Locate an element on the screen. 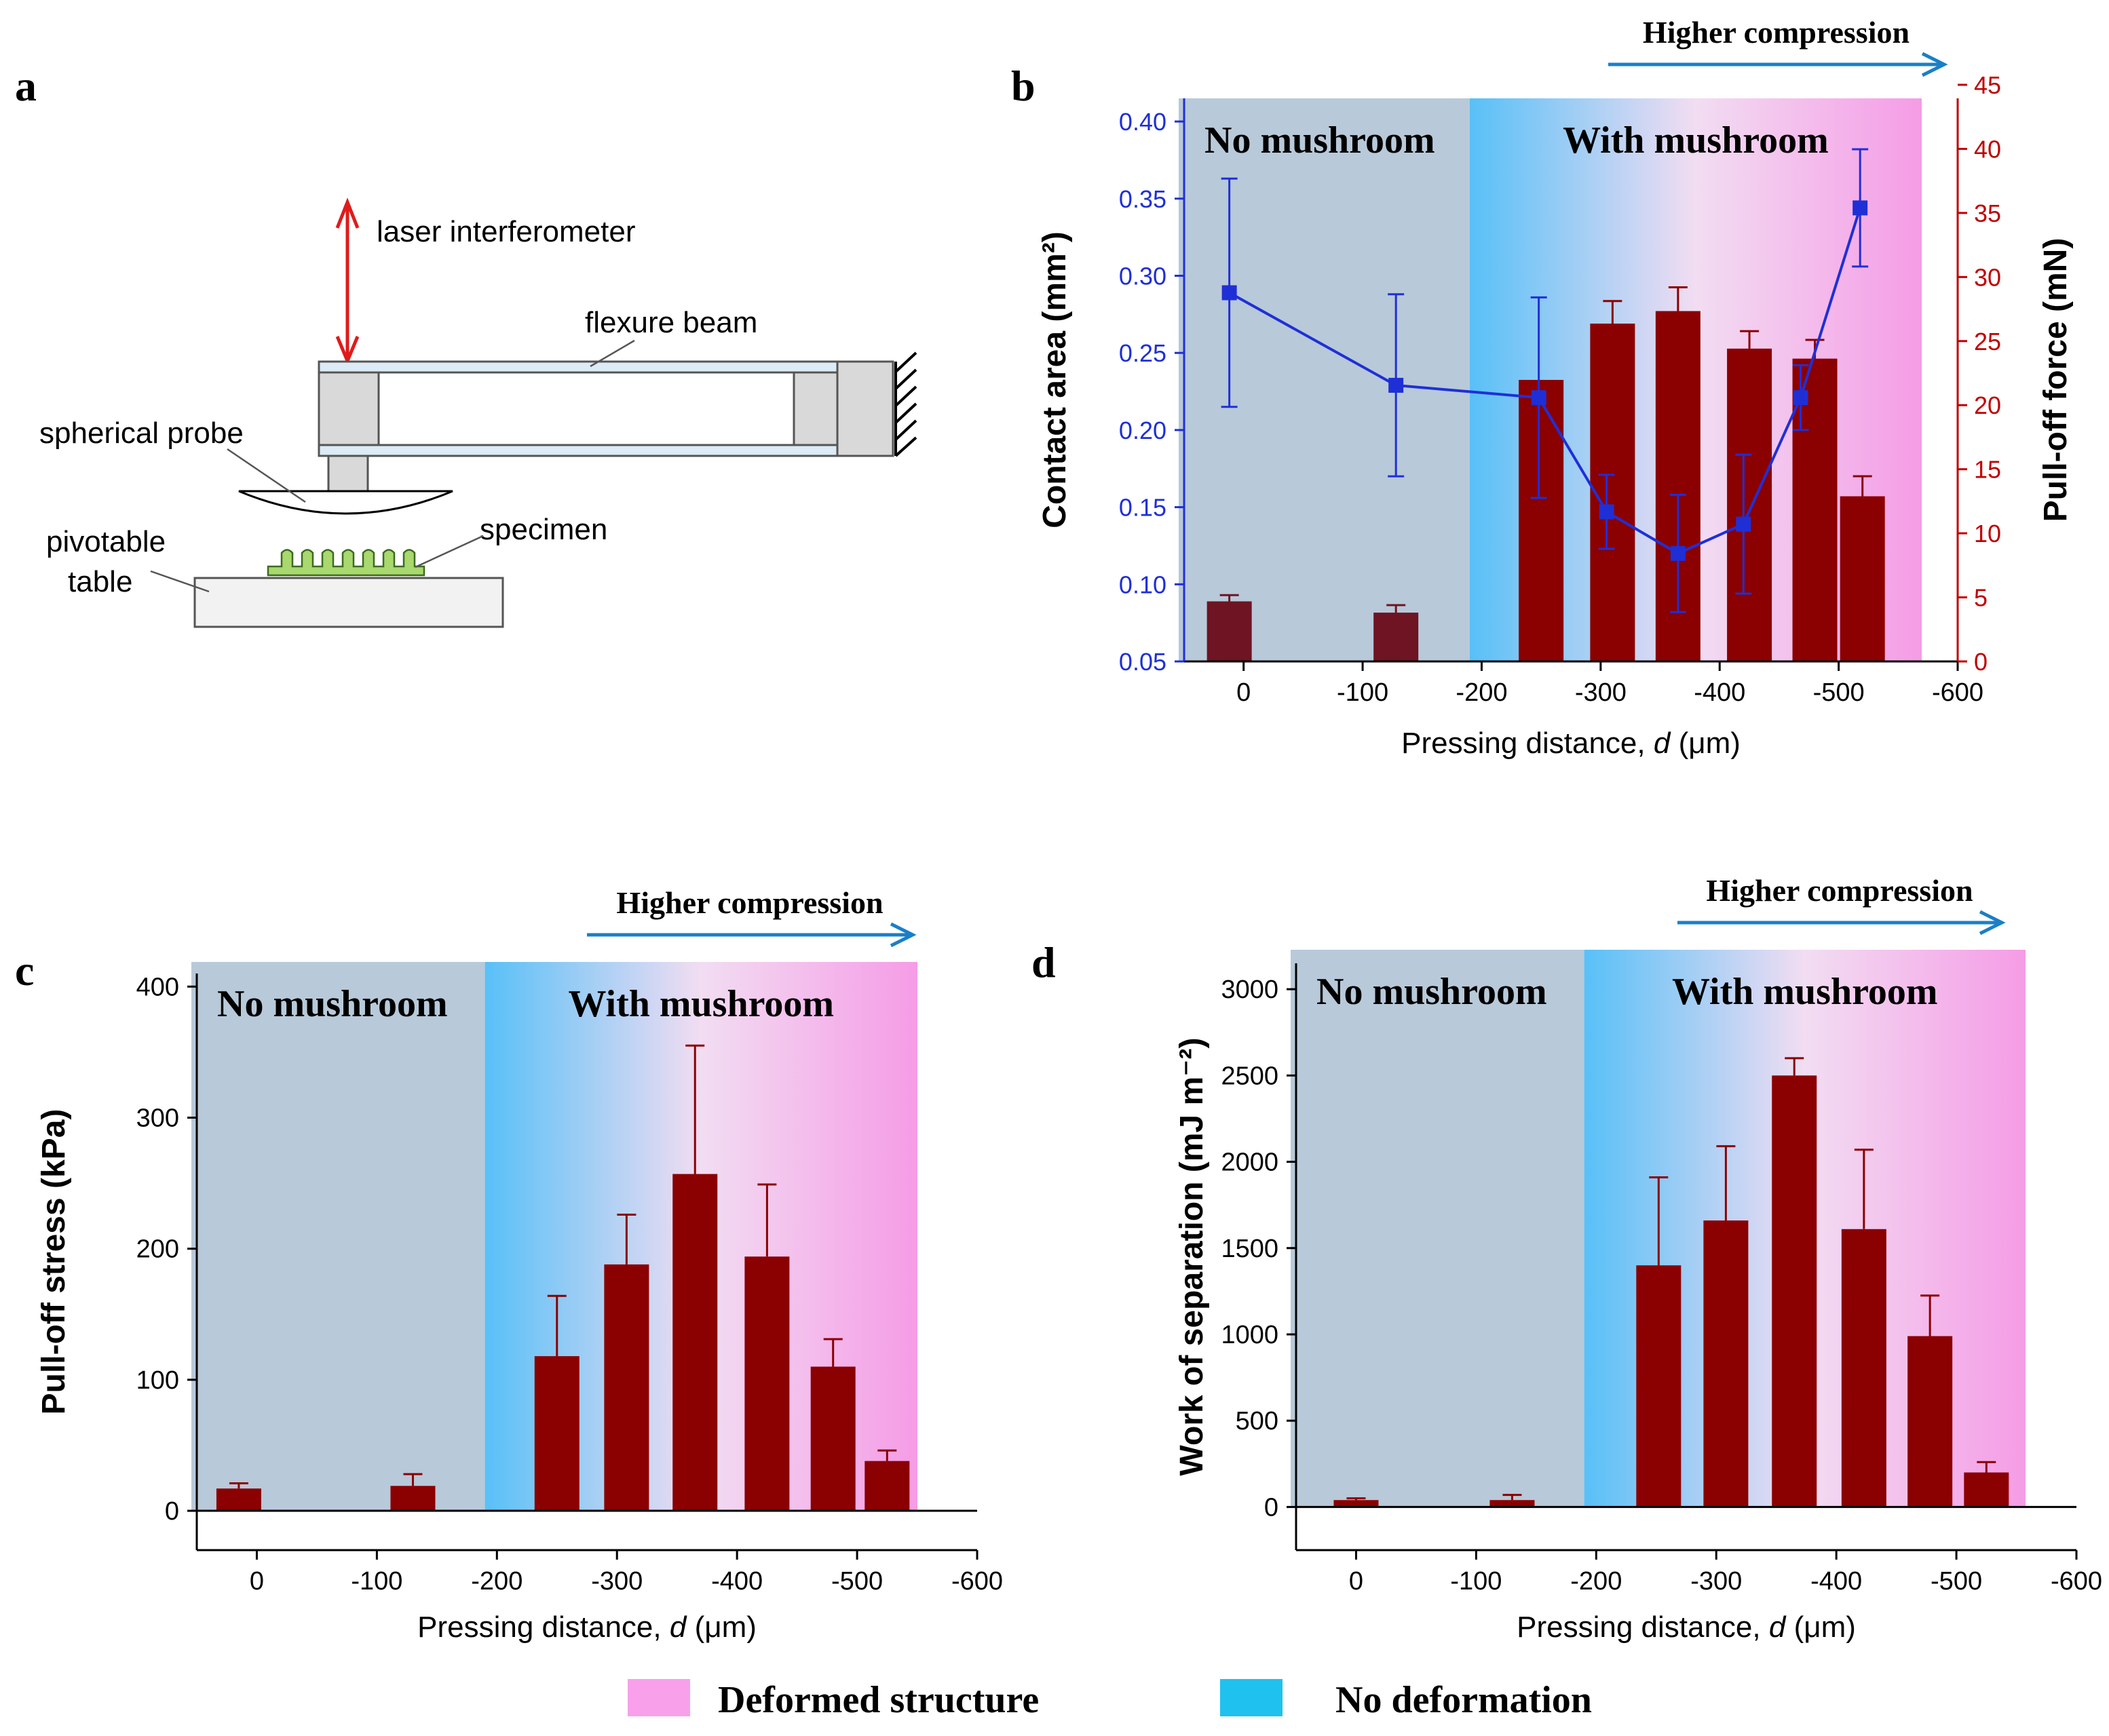 Image resolution: width=2109 pixels, height=1736 pixels. b-left-tick-label: 0.25 is located at coordinates (1142, 353).